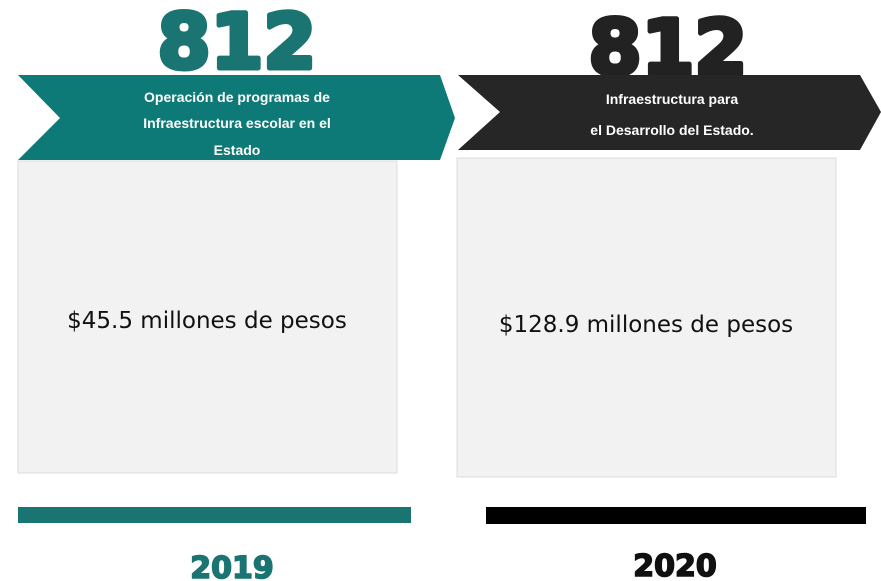 The width and height of the screenshot is (881, 581). What do you see at coordinates (237, 123) in the screenshot?
I see `title-line: Infraestructura escolar en el` at bounding box center [237, 123].